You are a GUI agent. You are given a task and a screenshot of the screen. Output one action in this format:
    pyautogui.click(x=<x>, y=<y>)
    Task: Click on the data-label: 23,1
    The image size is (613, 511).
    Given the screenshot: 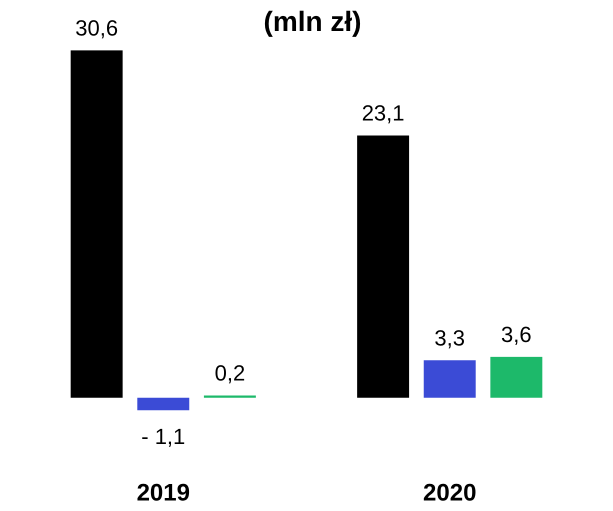 What is the action you would take?
    pyautogui.click(x=383, y=113)
    